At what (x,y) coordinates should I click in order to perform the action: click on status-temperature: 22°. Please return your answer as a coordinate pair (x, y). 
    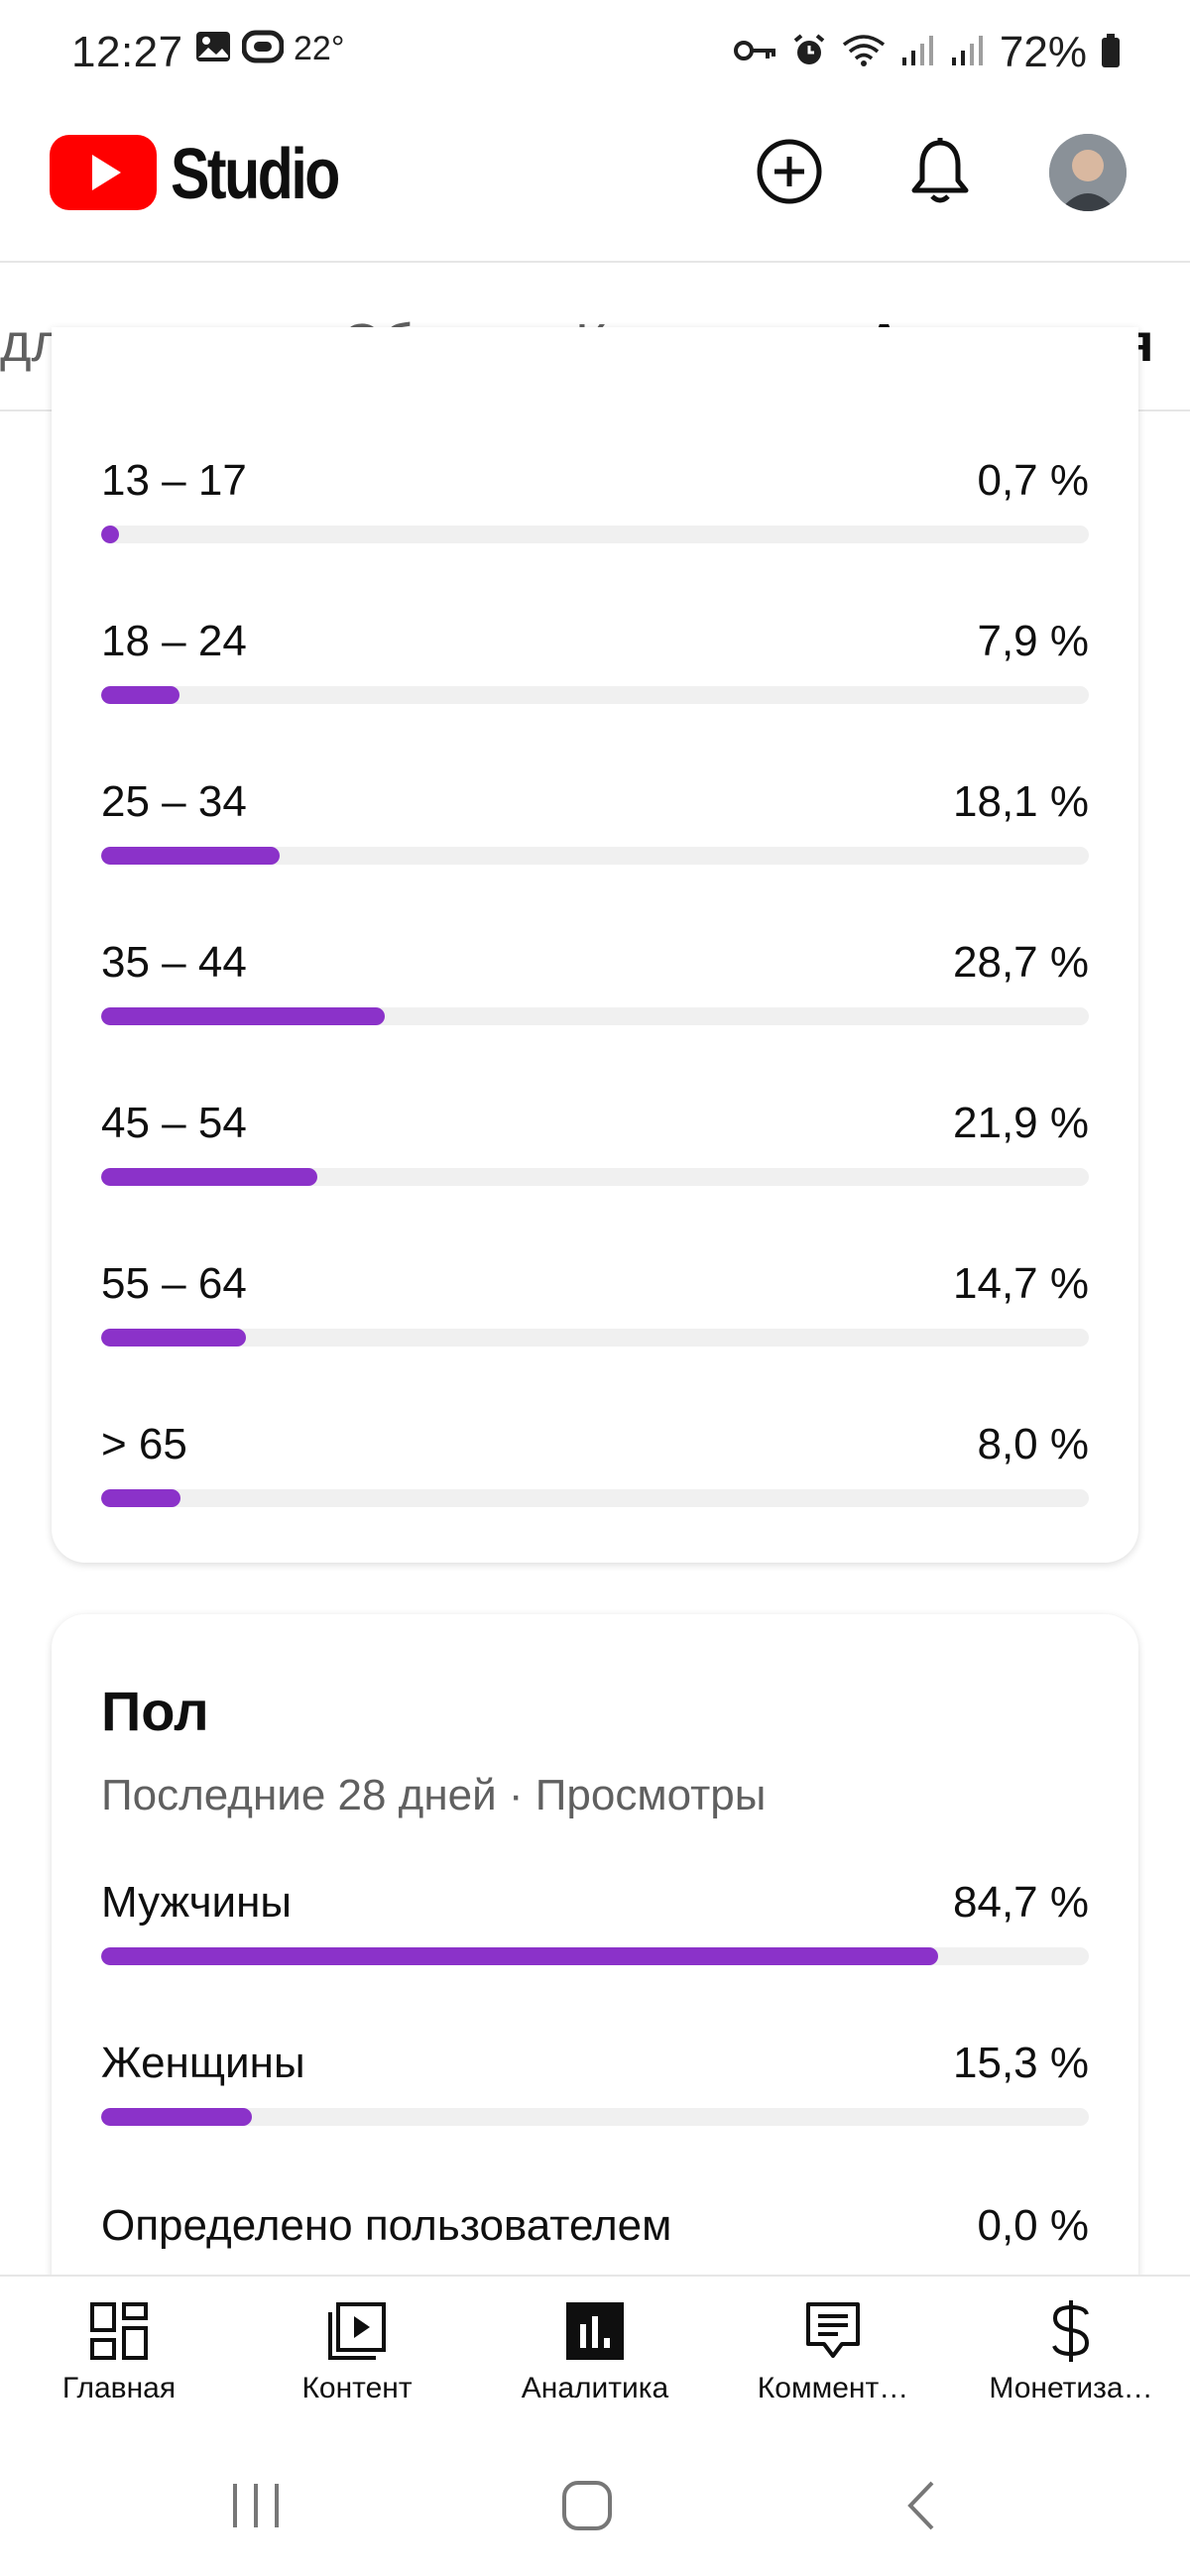
    Looking at the image, I should click on (319, 48).